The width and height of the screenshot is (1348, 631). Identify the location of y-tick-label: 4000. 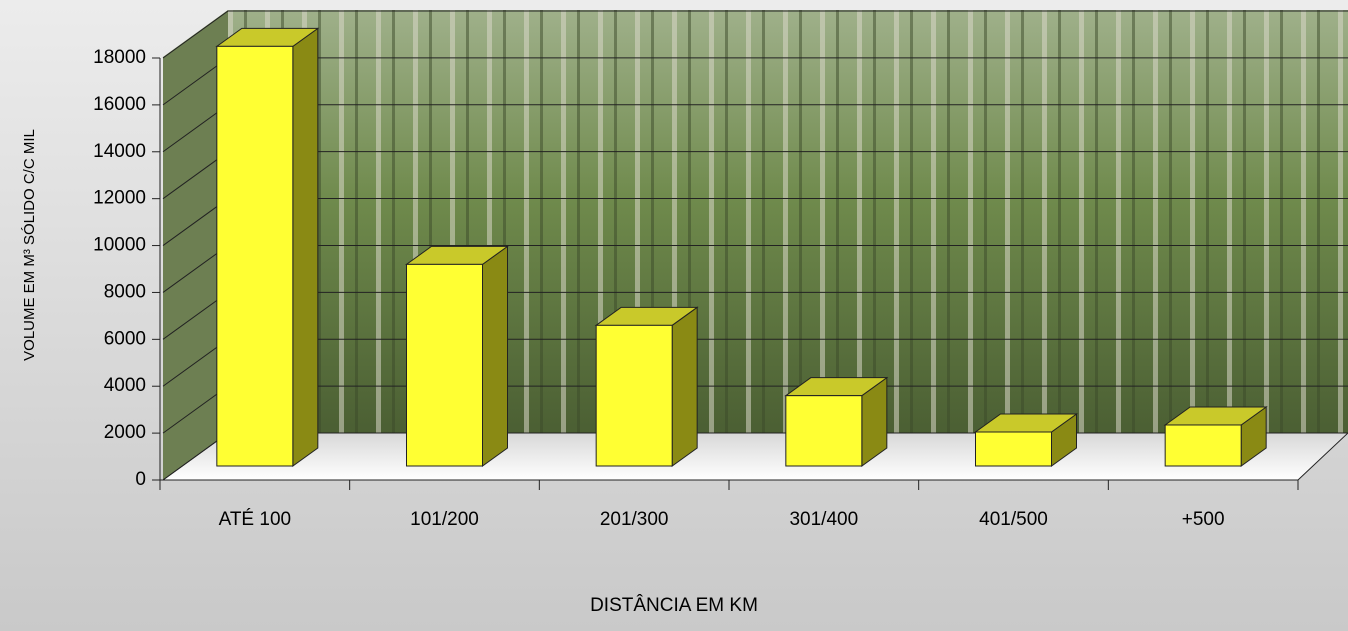
(125, 385).